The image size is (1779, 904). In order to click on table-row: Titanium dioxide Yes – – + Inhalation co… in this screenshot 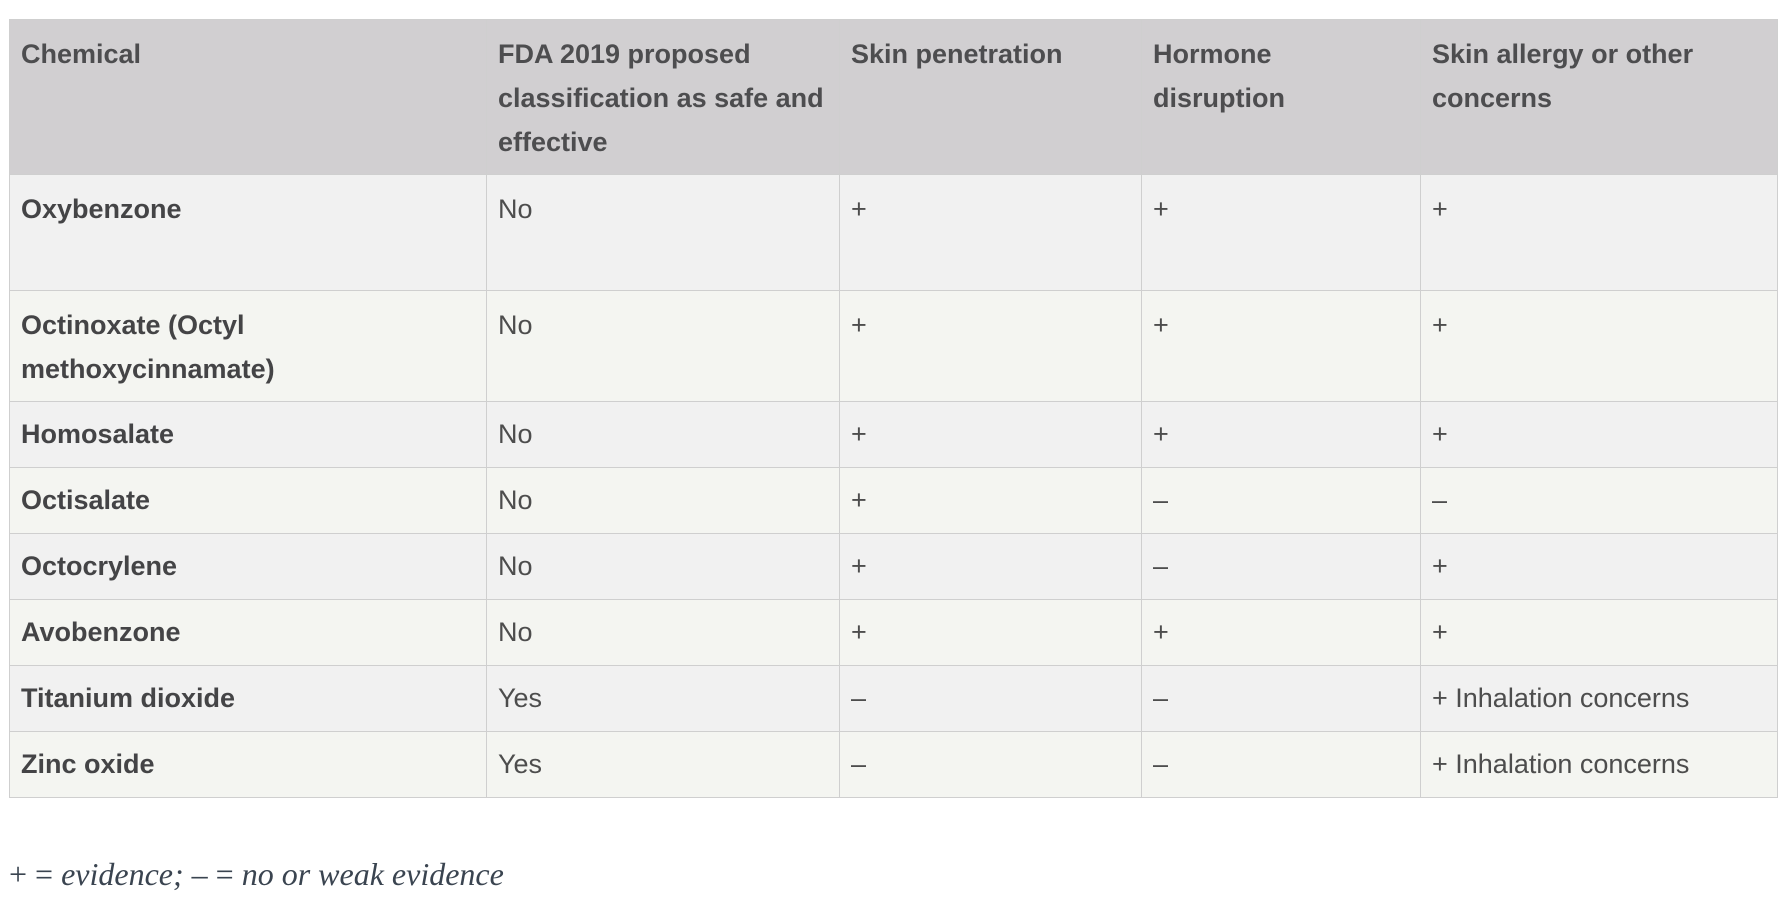, I will do `click(893, 698)`.